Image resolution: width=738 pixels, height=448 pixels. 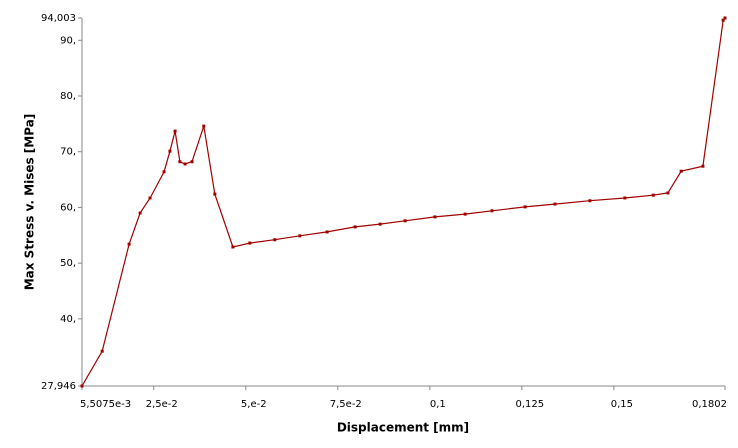 What do you see at coordinates (403, 428) in the screenshot?
I see `x-axis-title: Displacement [mm]` at bounding box center [403, 428].